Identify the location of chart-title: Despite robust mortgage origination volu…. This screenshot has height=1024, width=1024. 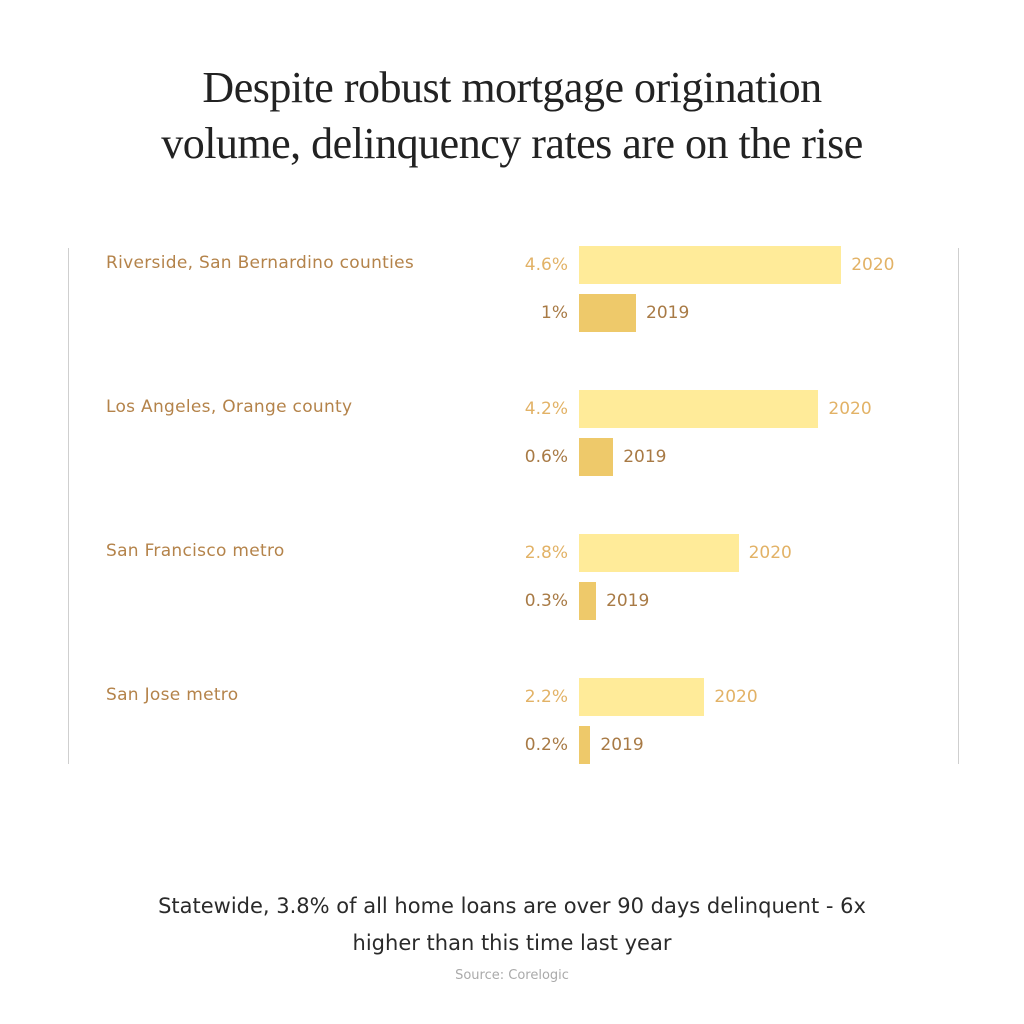
(512, 116).